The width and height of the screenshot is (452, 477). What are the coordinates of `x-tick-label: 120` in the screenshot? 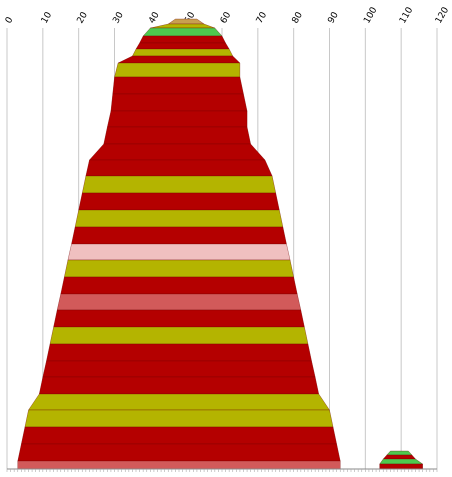 It's located at (442, 15).